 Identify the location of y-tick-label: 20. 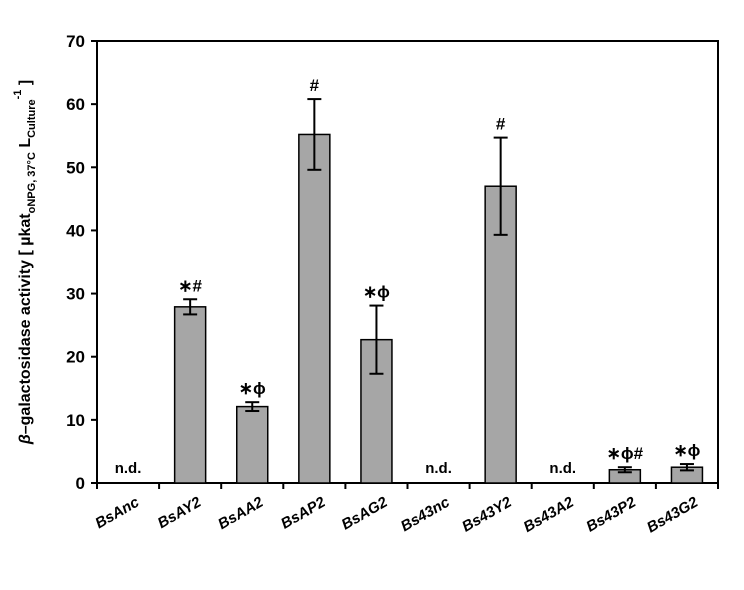
(75, 357).